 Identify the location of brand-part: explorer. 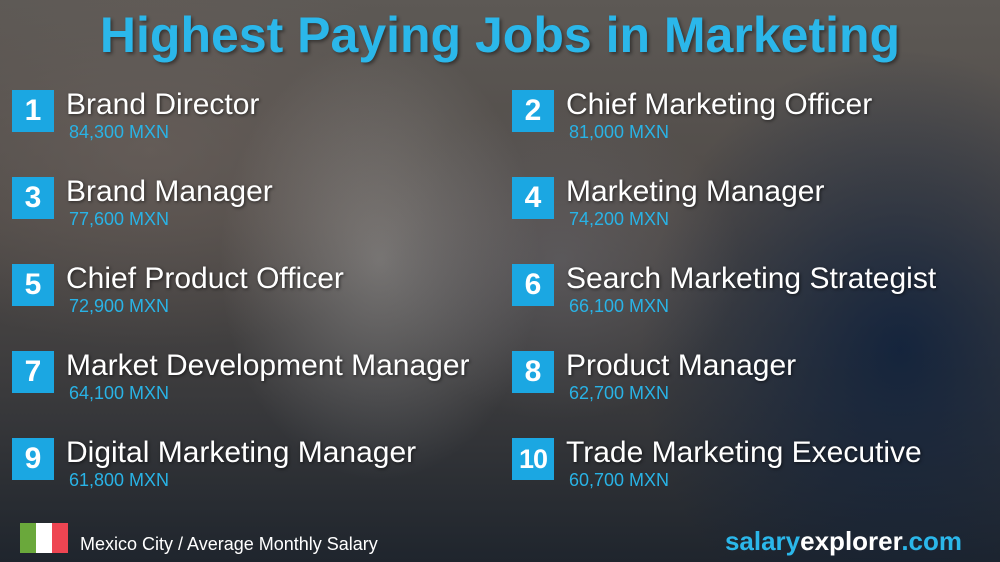
(851, 541).